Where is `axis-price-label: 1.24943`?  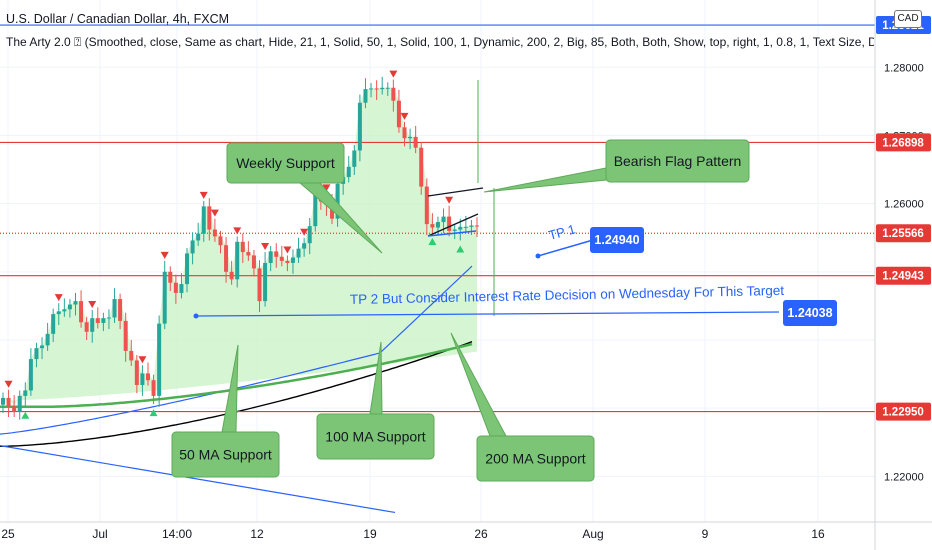 axis-price-label: 1.24943 is located at coordinates (903, 277).